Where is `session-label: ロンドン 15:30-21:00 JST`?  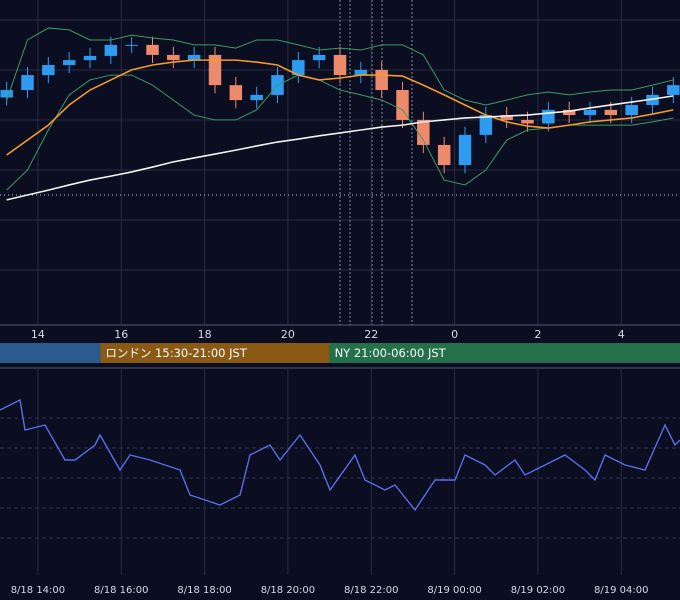
session-label: ロンドン 15:30-21:00 JST is located at coordinates (176, 353).